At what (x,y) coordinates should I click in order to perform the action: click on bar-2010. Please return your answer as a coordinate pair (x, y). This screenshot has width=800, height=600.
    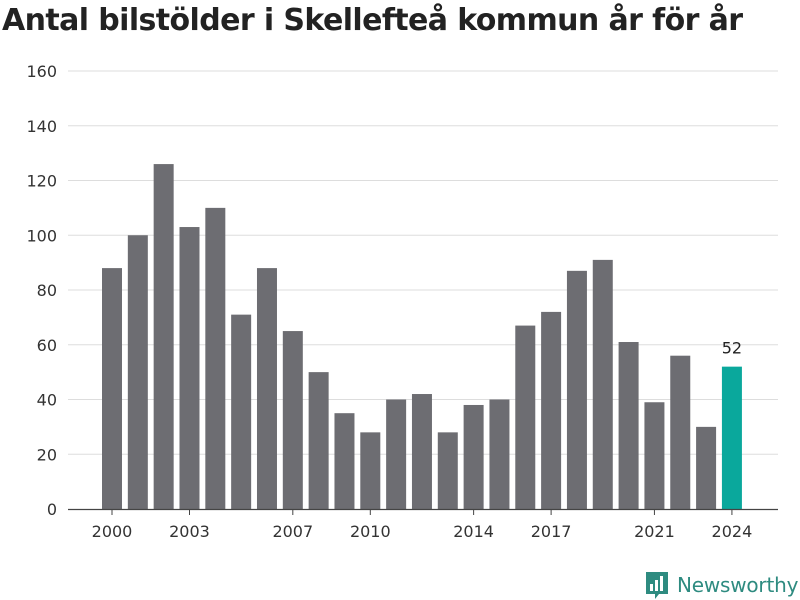
    Looking at the image, I should click on (370, 470).